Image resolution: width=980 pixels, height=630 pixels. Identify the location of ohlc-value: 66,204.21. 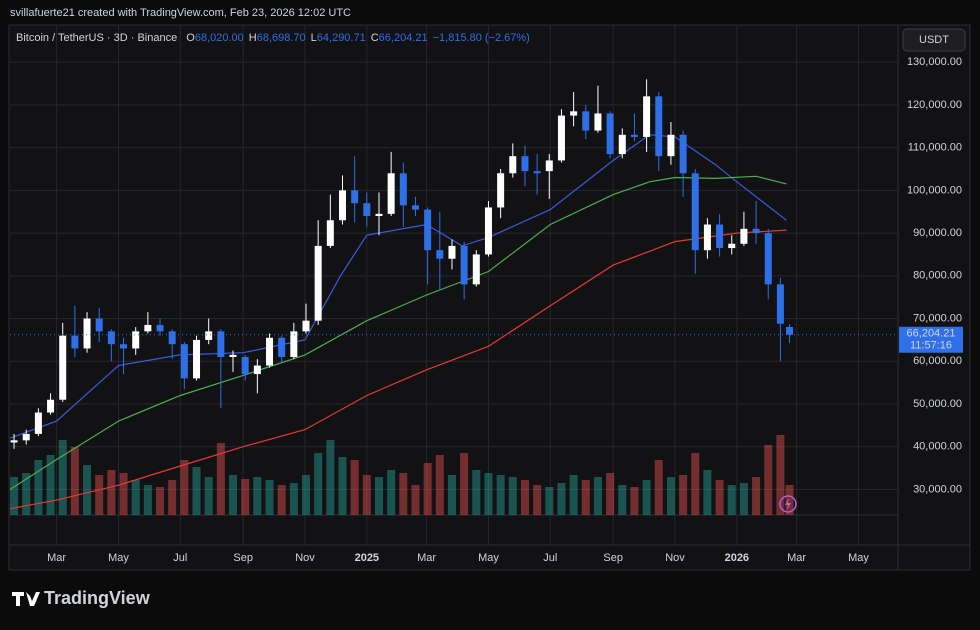
(403, 38).